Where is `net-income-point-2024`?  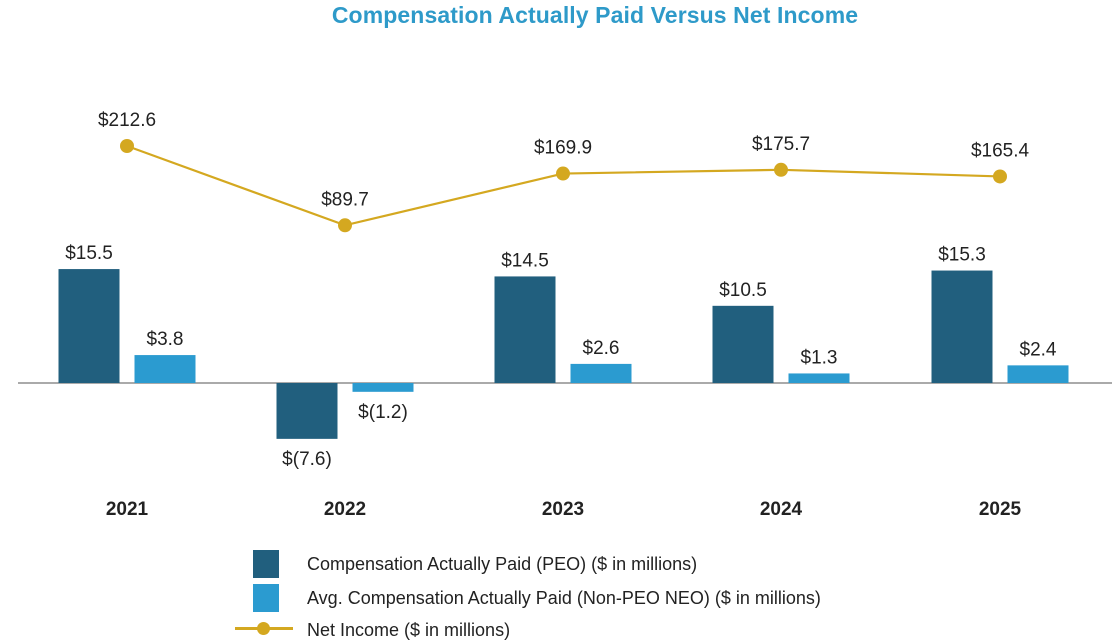 net-income-point-2024 is located at coordinates (781, 169).